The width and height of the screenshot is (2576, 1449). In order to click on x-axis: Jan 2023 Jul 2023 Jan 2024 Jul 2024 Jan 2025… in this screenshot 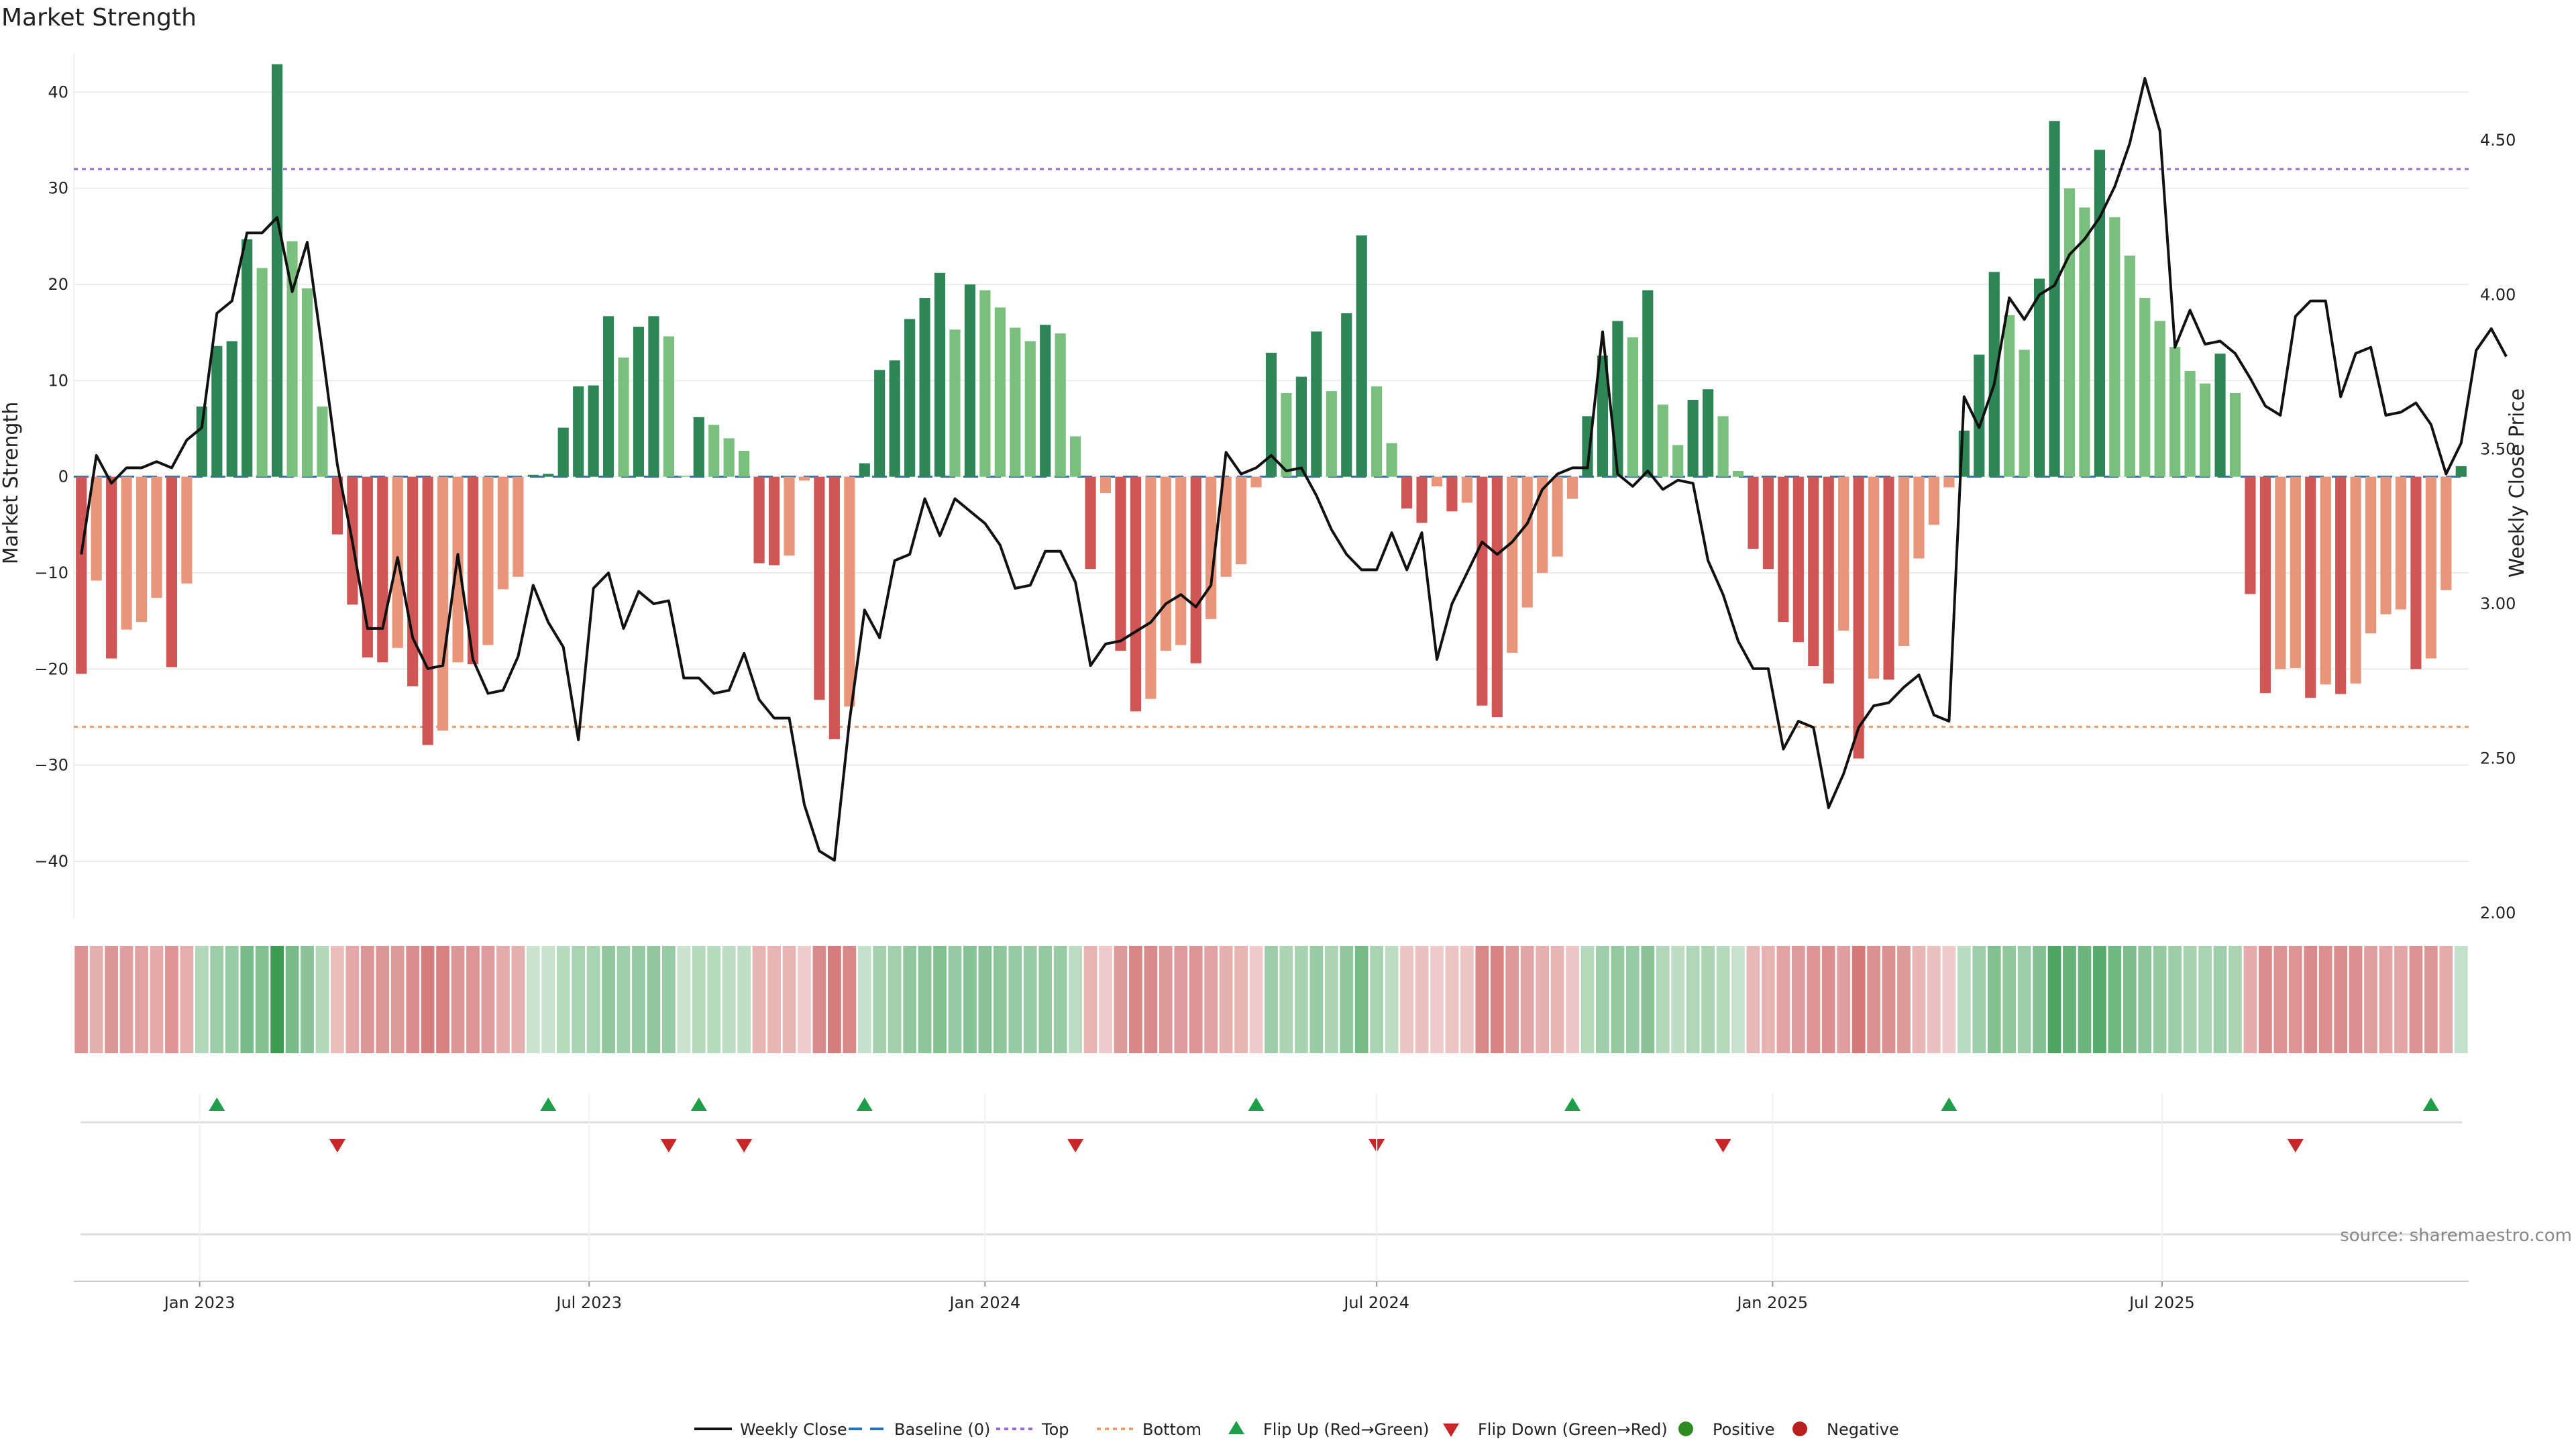, I will do `click(1271, 1202)`.